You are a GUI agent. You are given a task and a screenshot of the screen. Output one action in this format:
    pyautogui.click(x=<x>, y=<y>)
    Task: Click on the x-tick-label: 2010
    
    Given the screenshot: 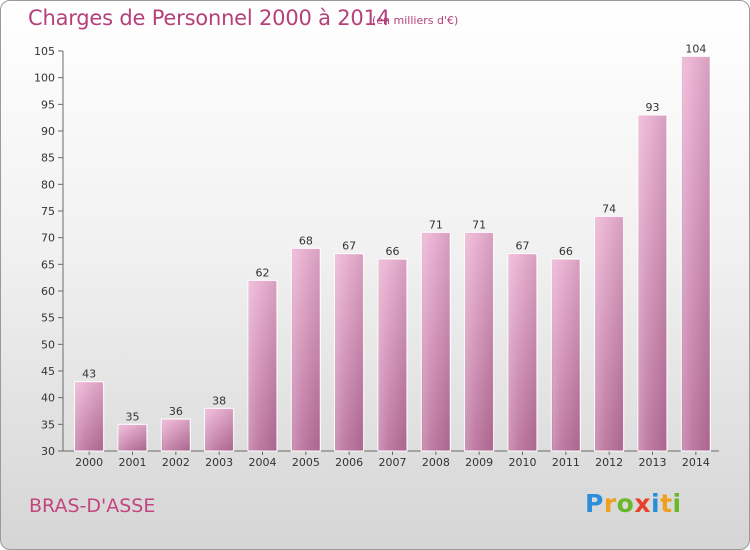 What is the action you would take?
    pyautogui.click(x=523, y=462)
    